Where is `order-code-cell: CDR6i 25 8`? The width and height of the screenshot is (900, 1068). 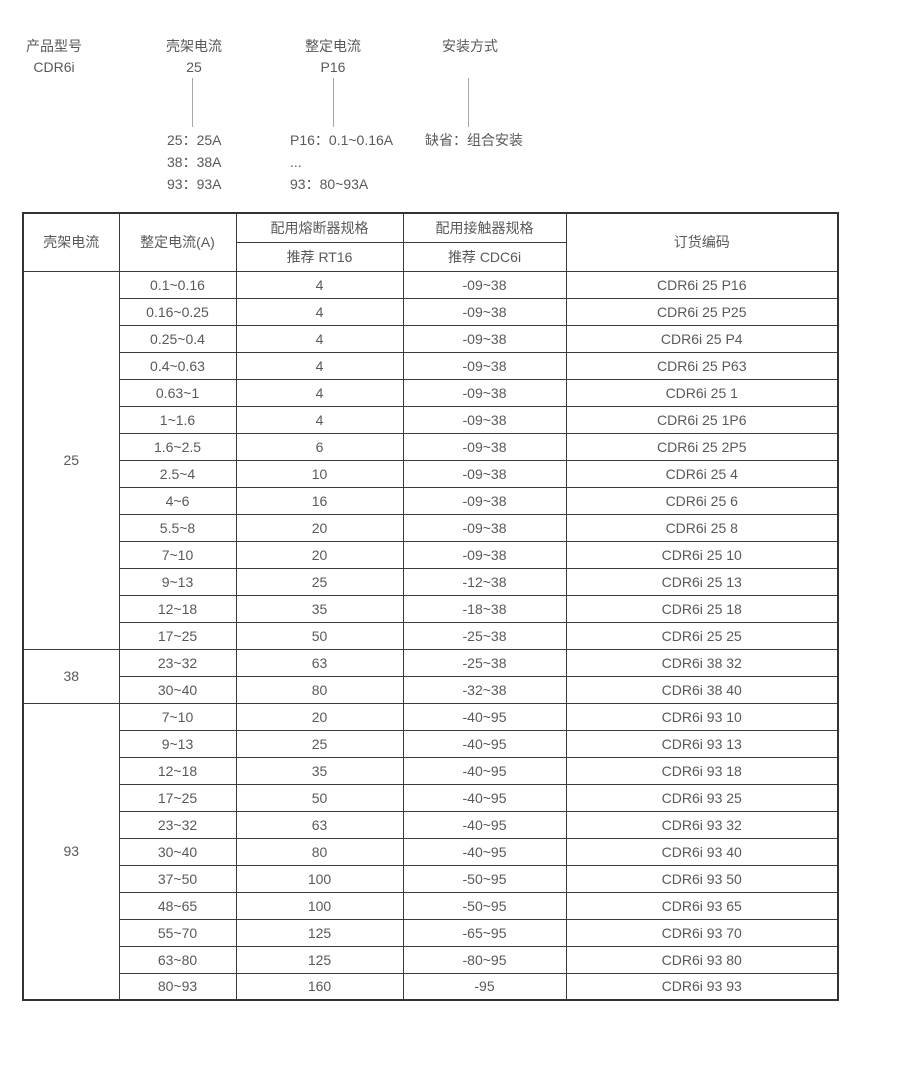 order-code-cell: CDR6i 25 8 is located at coordinates (702, 527).